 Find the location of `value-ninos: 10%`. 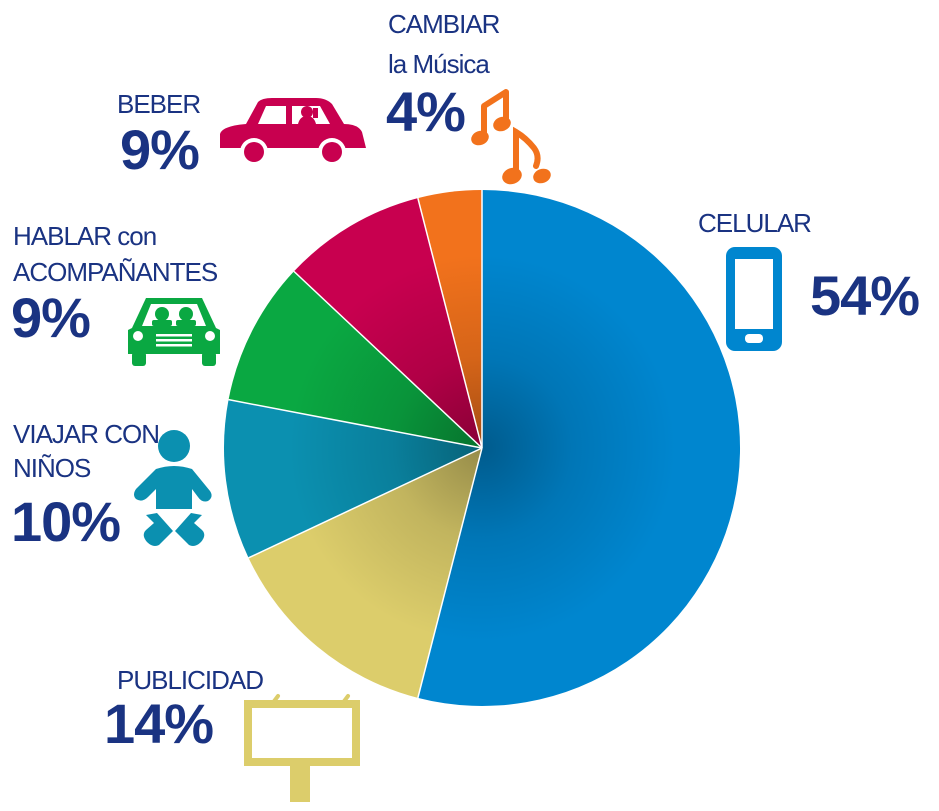

value-ninos: 10% is located at coordinates (66, 521).